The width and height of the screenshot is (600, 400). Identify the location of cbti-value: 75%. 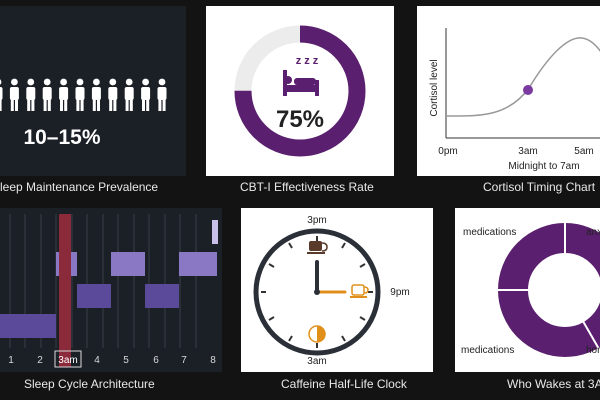
(300, 119).